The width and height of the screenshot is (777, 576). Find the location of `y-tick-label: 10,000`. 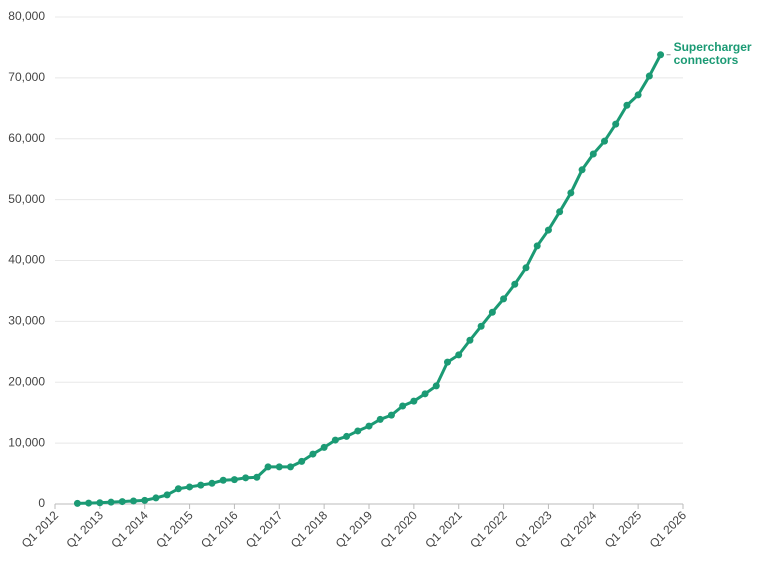

y-tick-label: 10,000 is located at coordinates (26, 442).